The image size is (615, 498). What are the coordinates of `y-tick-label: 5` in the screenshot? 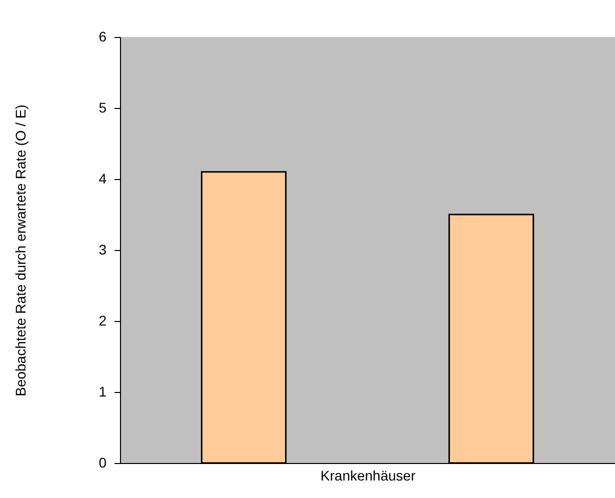 It's located at (102, 108).